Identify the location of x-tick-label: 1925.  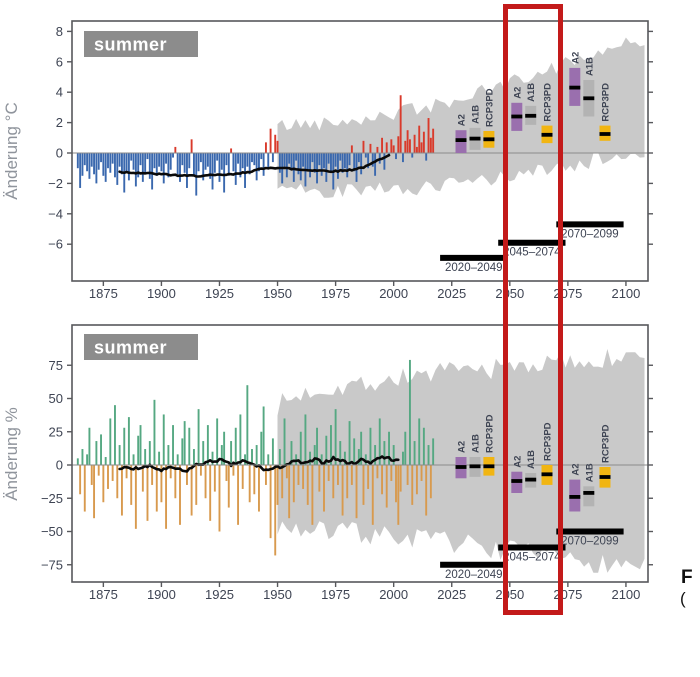
(219, 594).